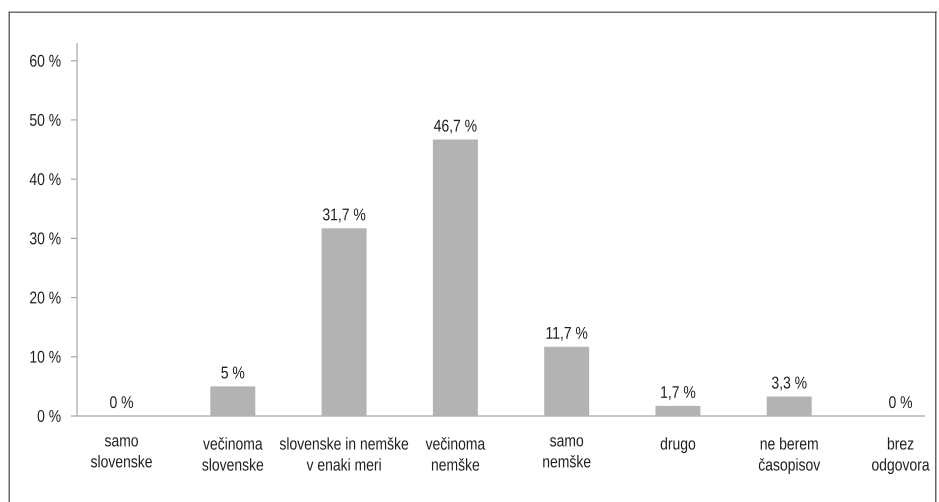  Describe the element at coordinates (456, 454) in the screenshot. I see `x-tick-label: večinoma nemške` at that location.